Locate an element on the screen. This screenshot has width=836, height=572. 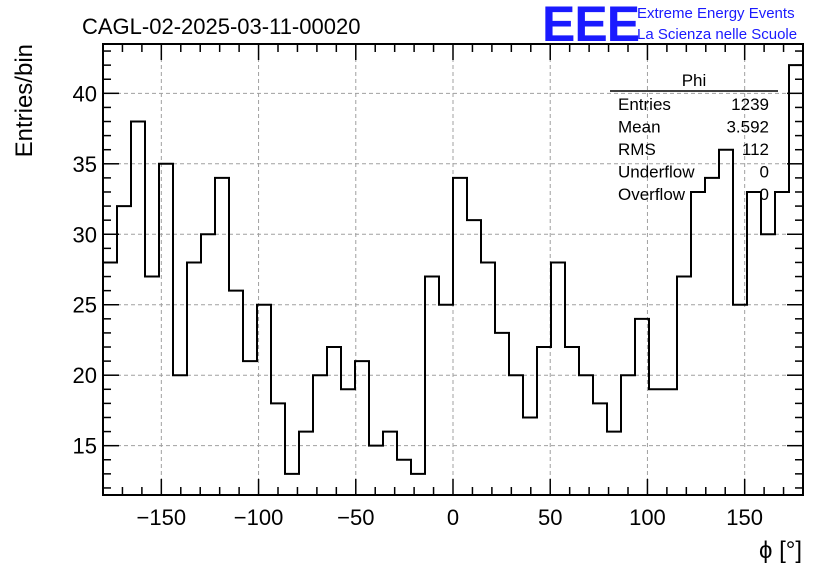
chart-title: CAGL-02-2025-03-11-00020 is located at coordinates (221, 26).